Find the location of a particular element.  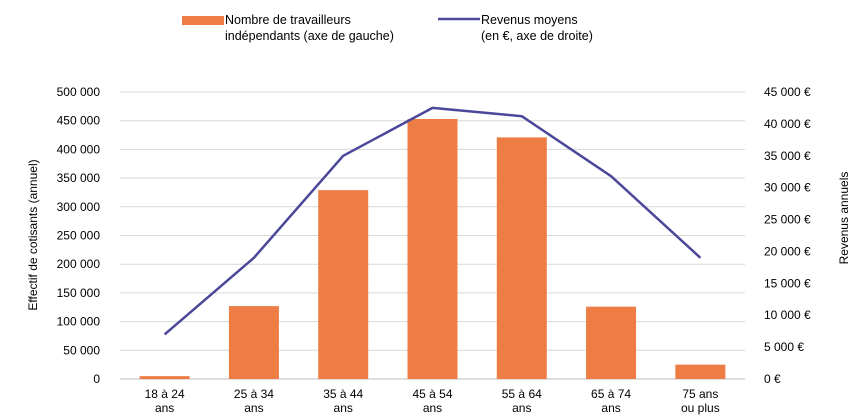

right-tick-label: 10 000 € is located at coordinates (787, 315).